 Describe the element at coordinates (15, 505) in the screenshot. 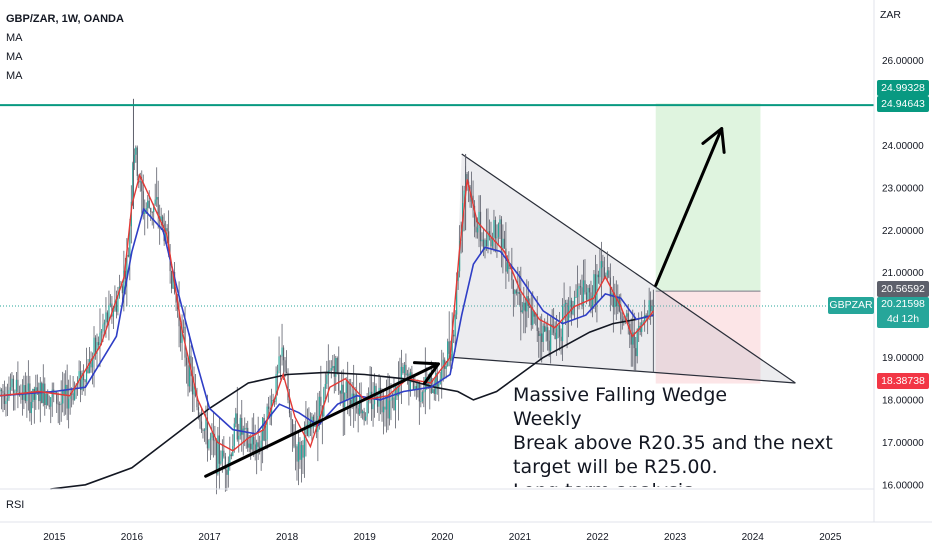

I see `rsi-pane-label: RSI` at that location.